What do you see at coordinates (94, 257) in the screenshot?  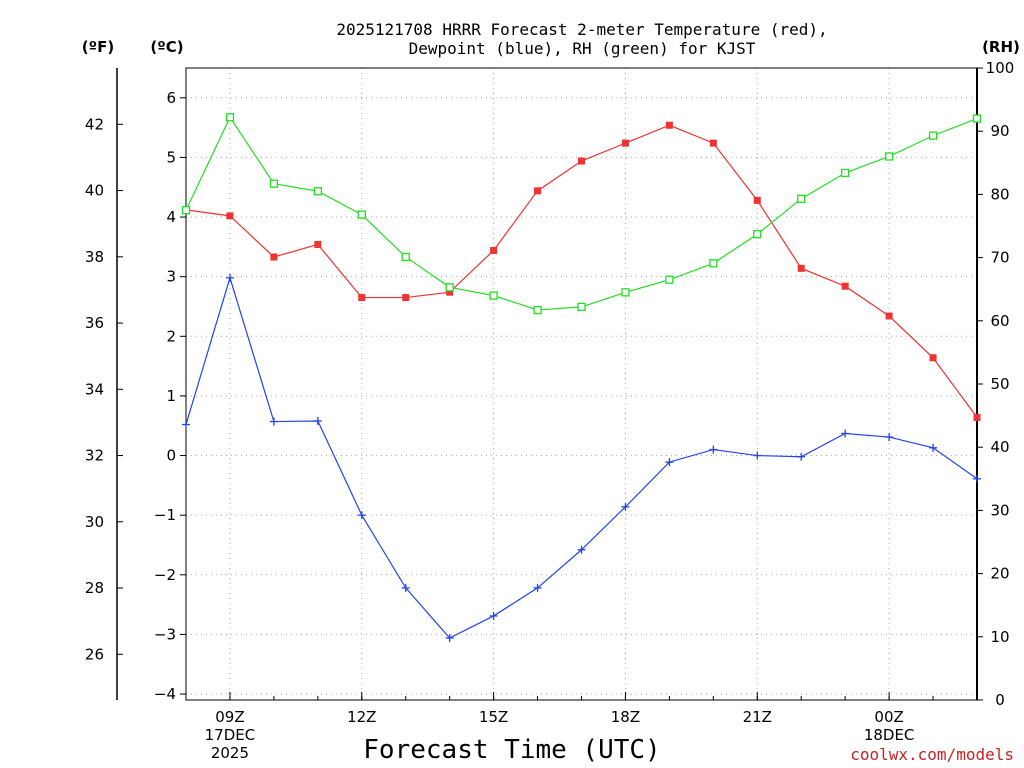 I see `fahrenheit-tick-label: 38` at bounding box center [94, 257].